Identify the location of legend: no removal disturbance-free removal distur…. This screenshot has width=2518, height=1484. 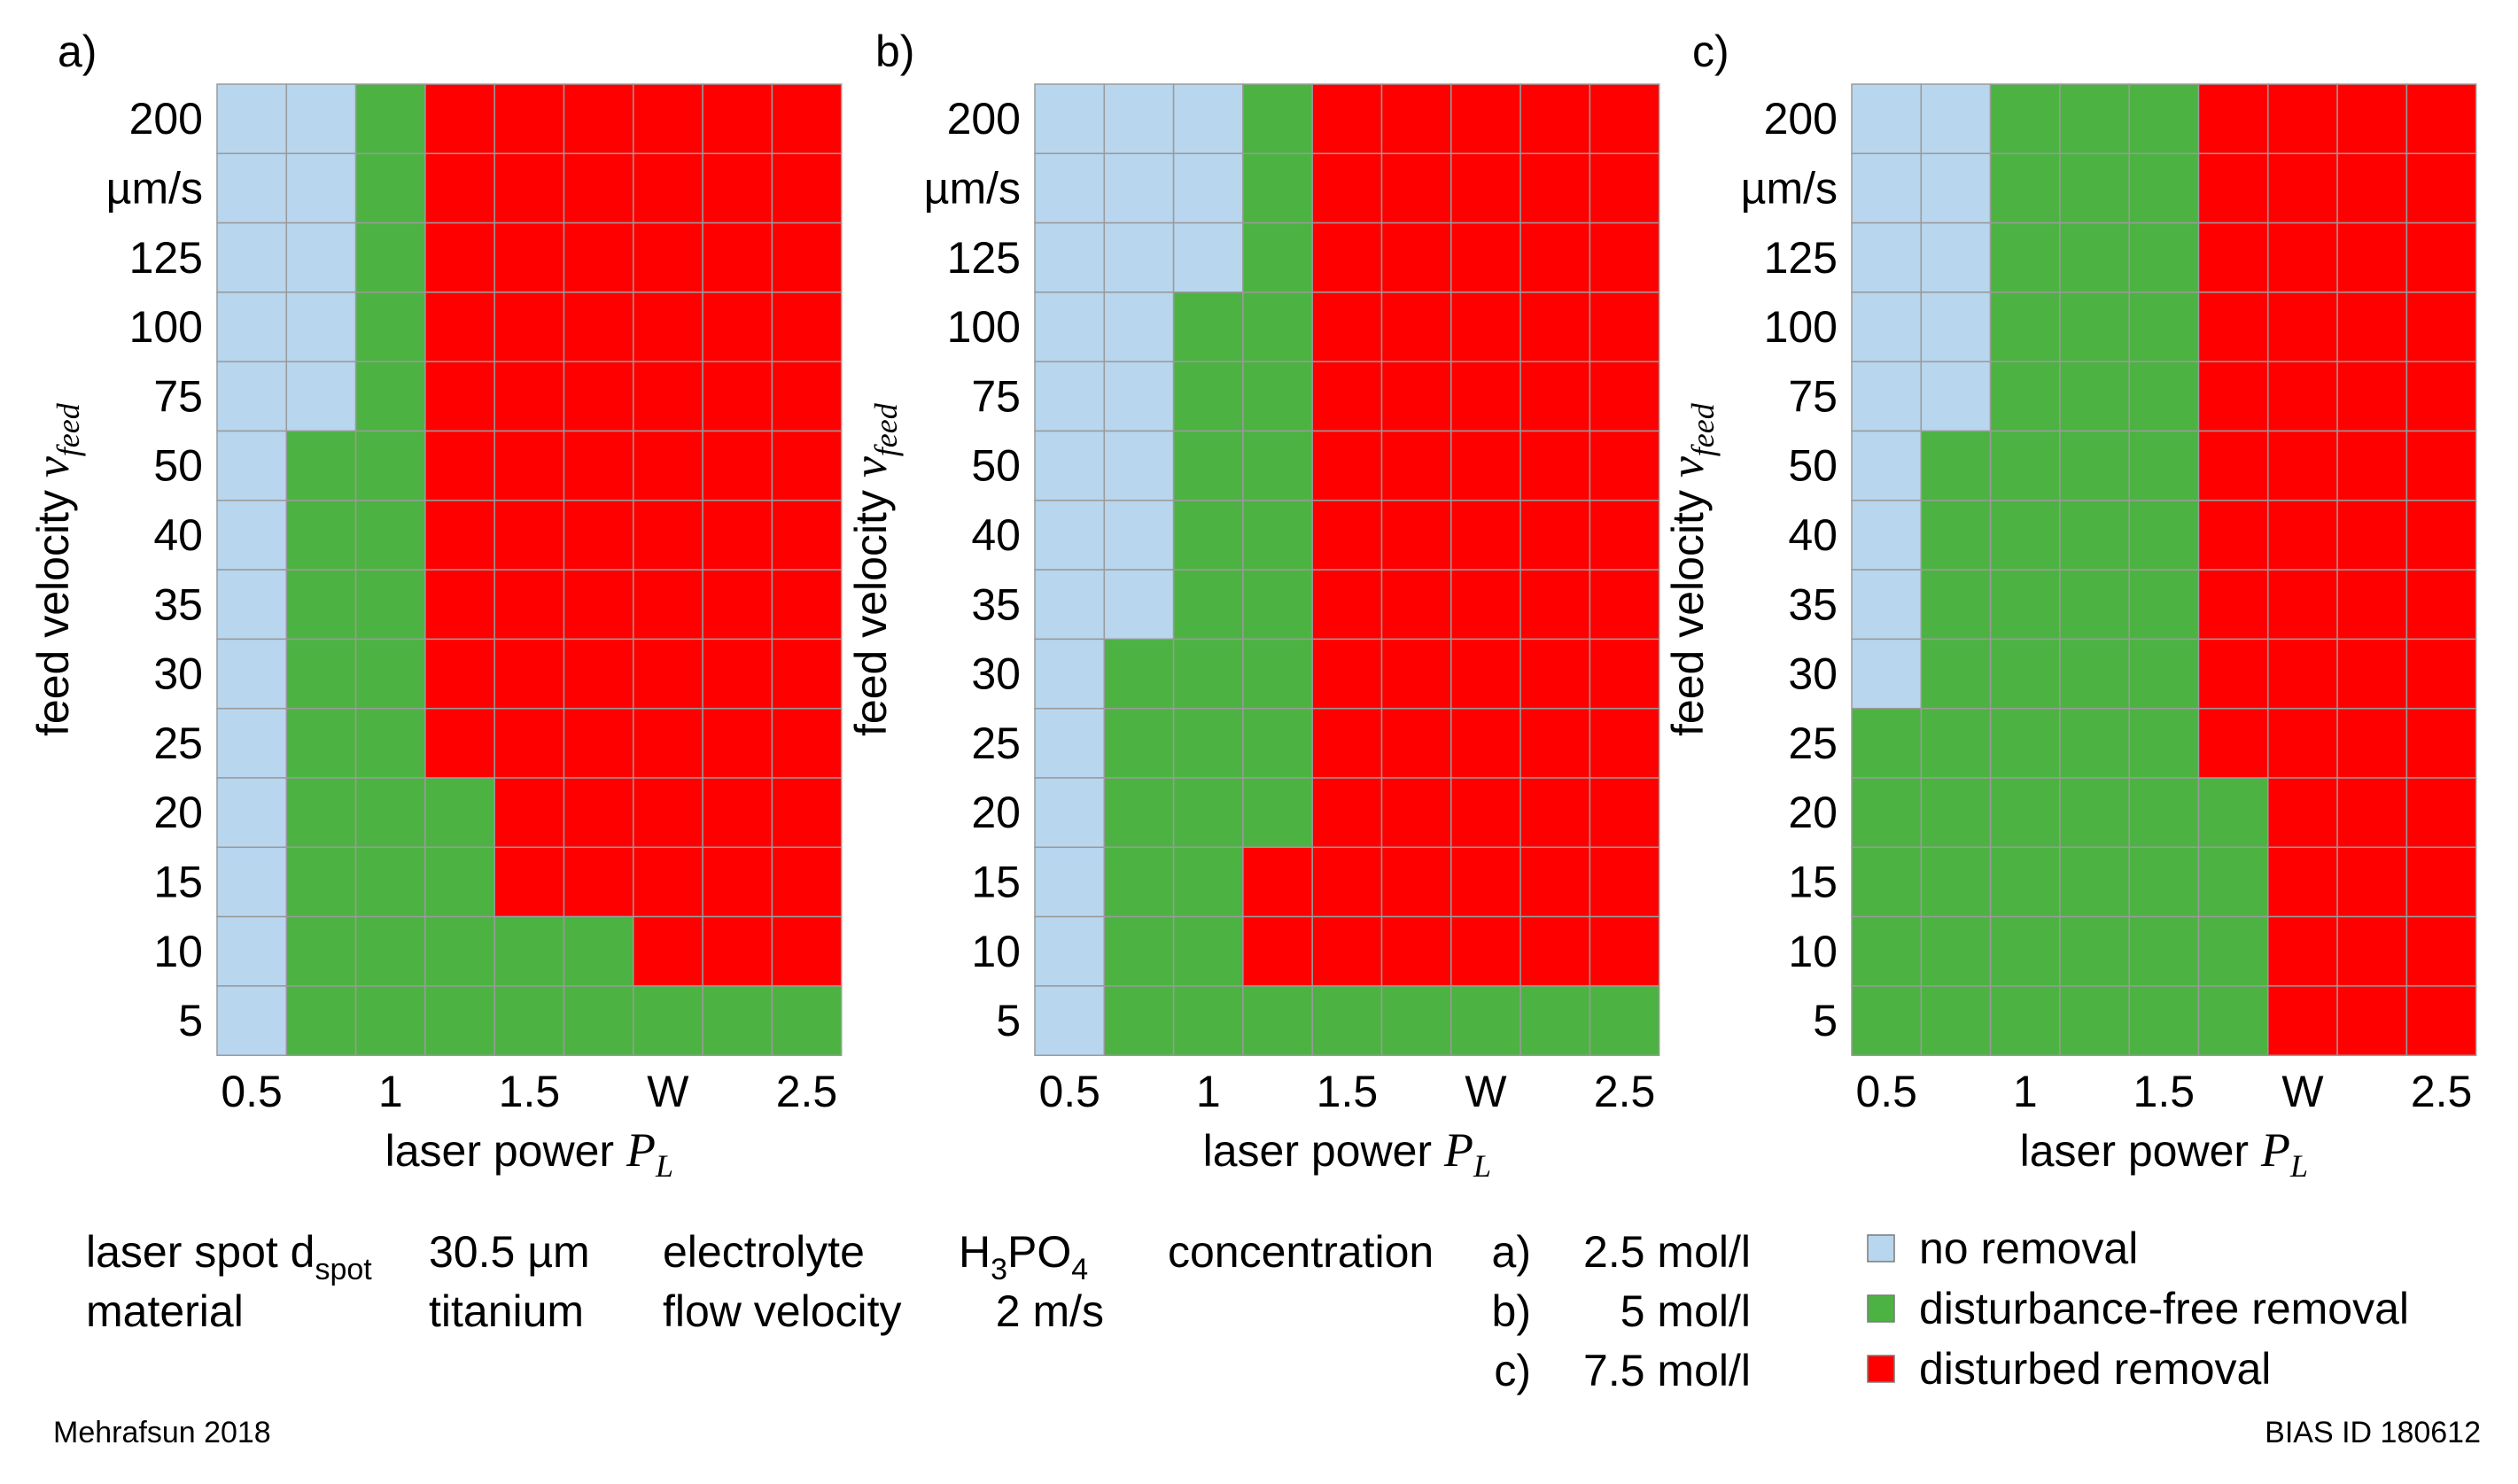
(2138, 1309).